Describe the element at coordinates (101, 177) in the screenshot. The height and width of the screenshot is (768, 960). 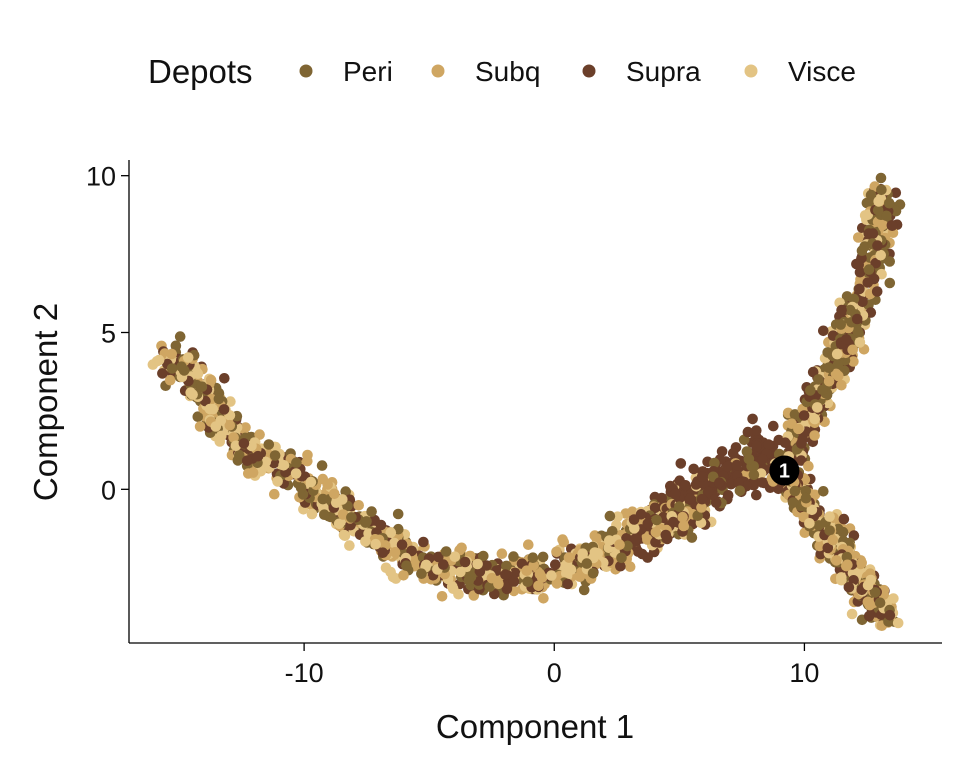
I see `y-tick-label: 10` at that location.